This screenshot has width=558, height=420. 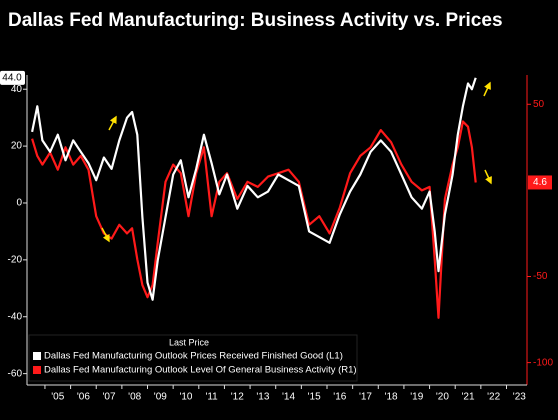 I want to click on x-tick-label: '16, so click(x=339, y=397).